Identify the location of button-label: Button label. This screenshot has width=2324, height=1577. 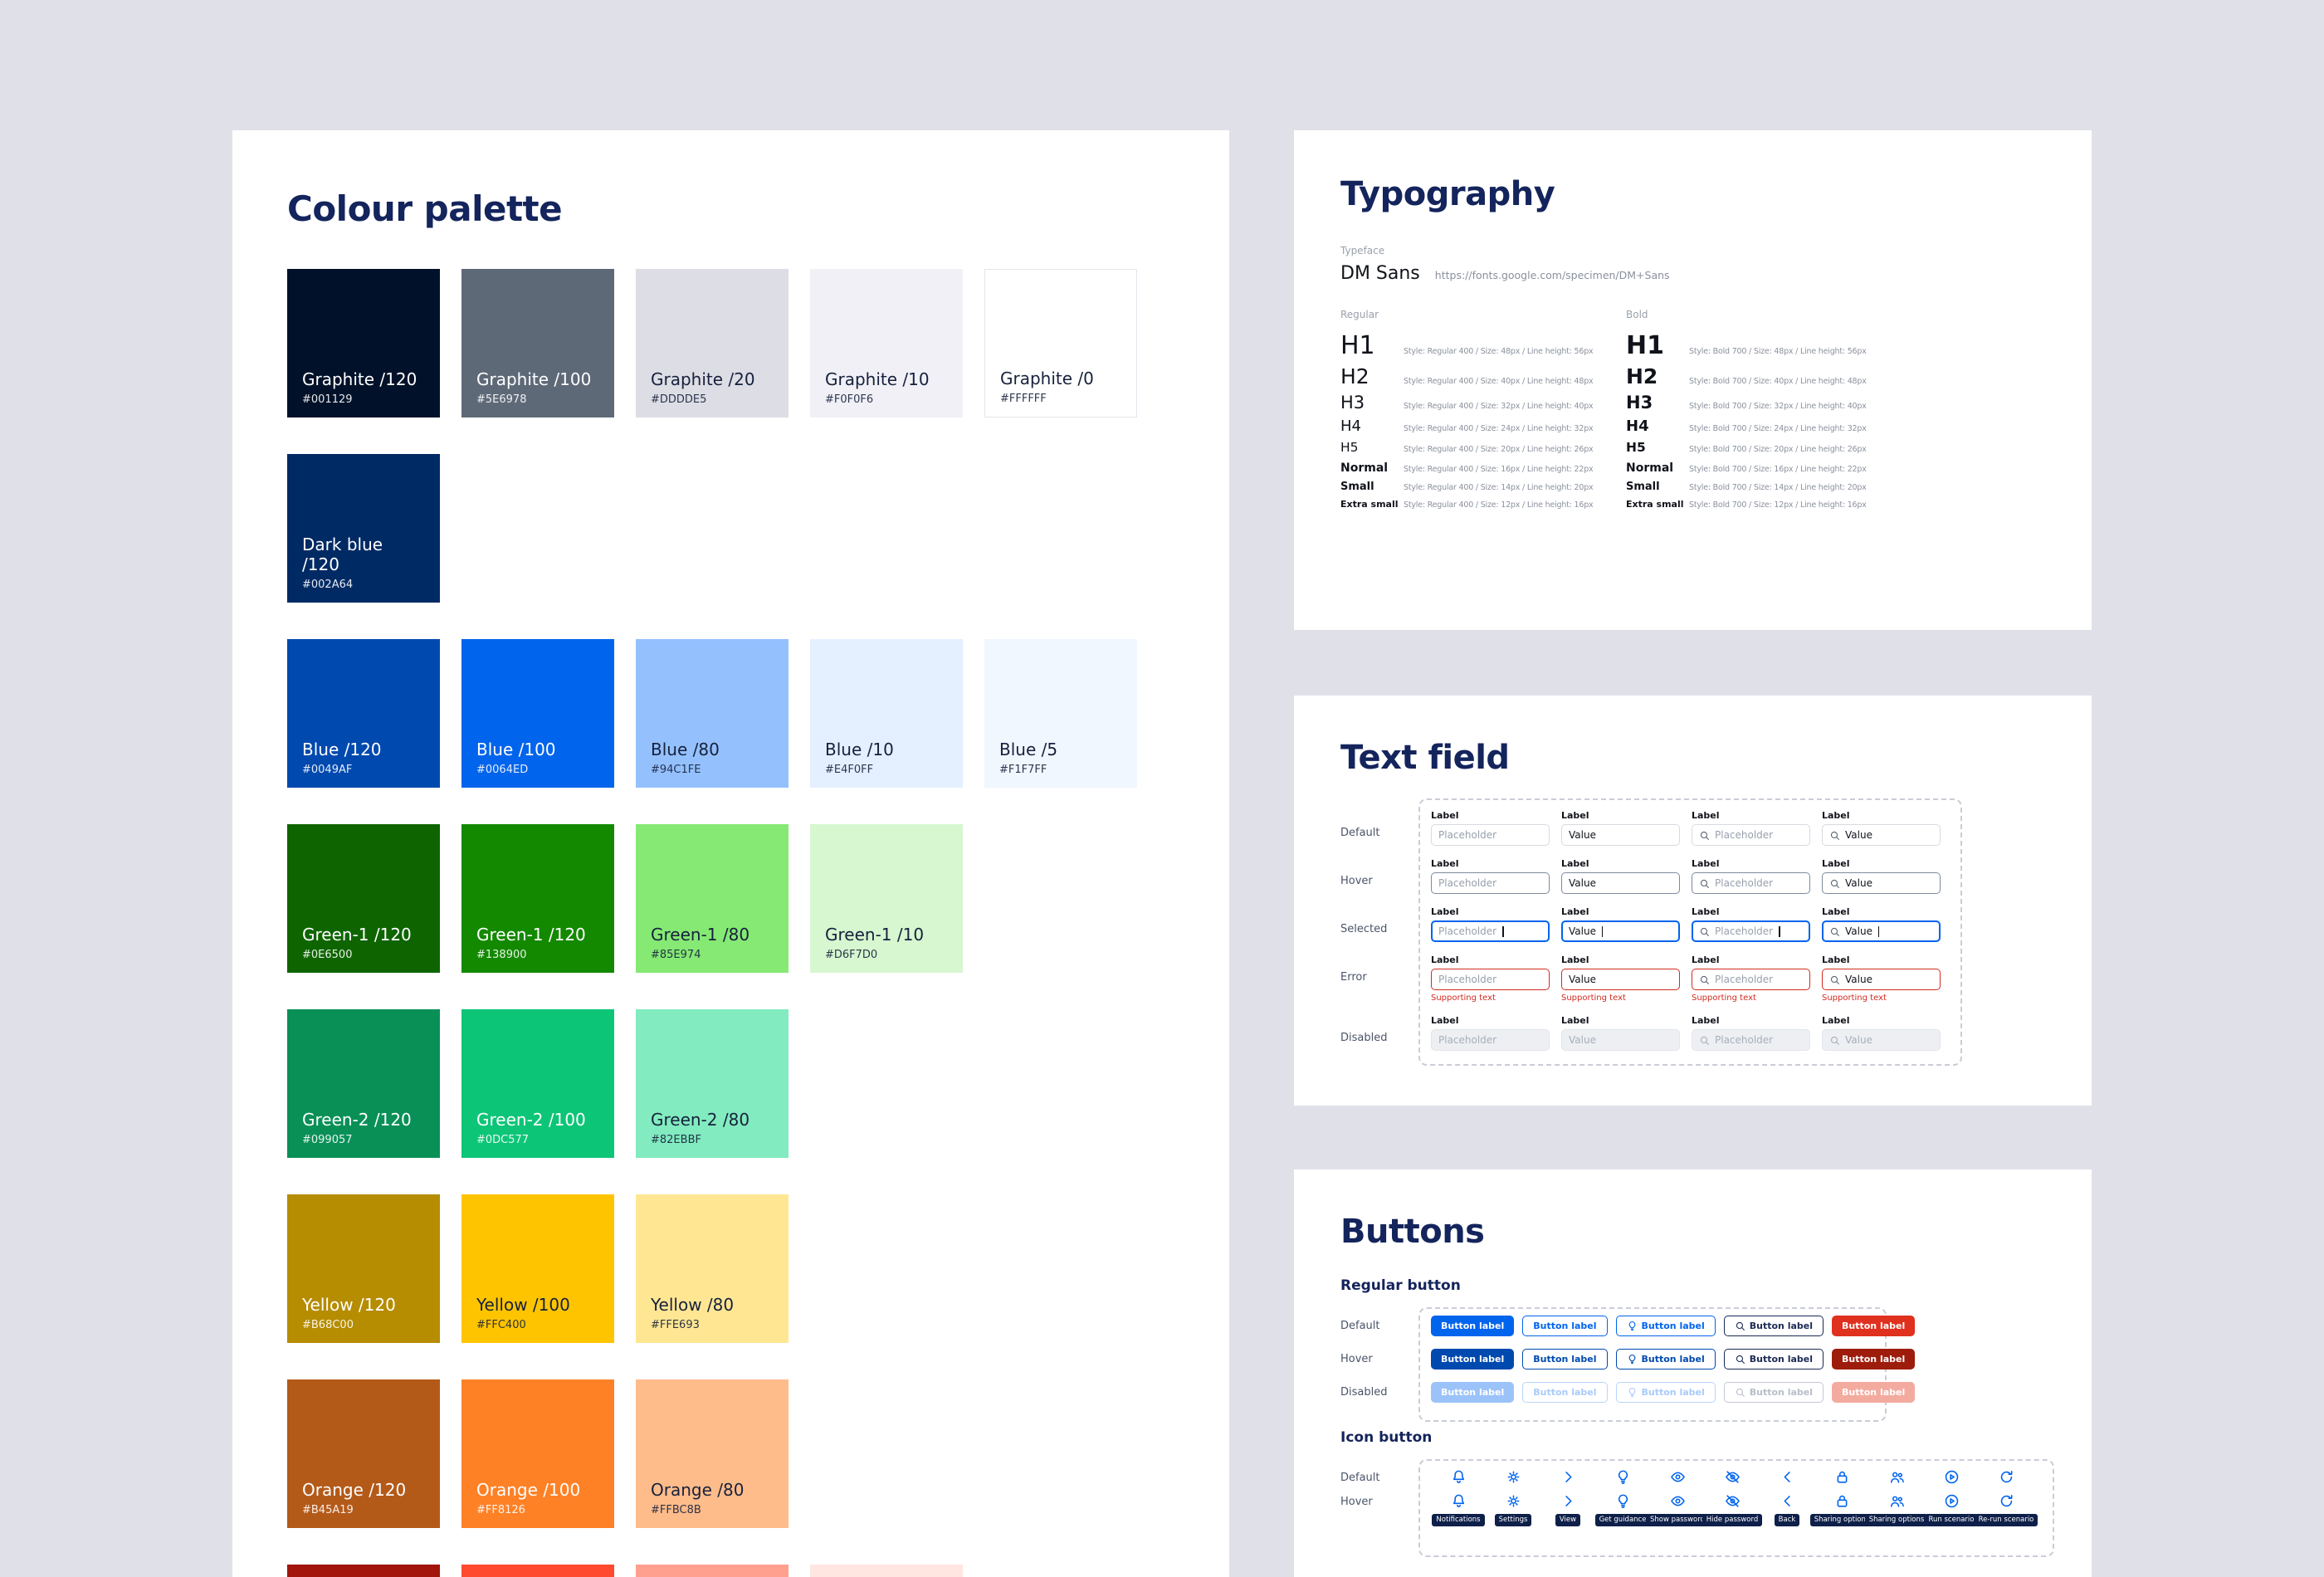
(1874, 1326).